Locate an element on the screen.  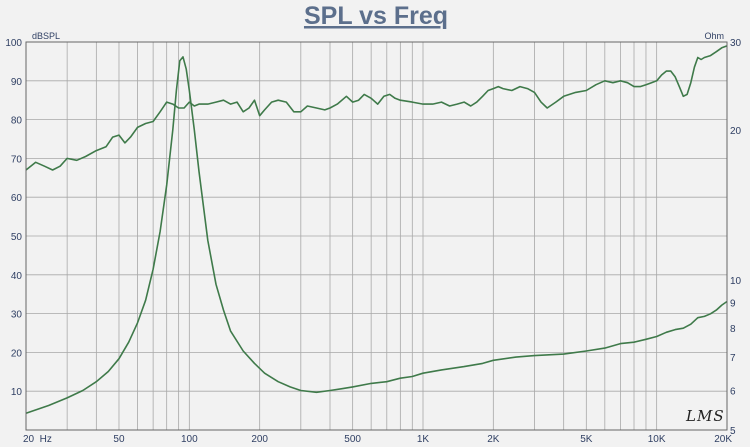
y2-tick-label: 10 is located at coordinates (736, 281).